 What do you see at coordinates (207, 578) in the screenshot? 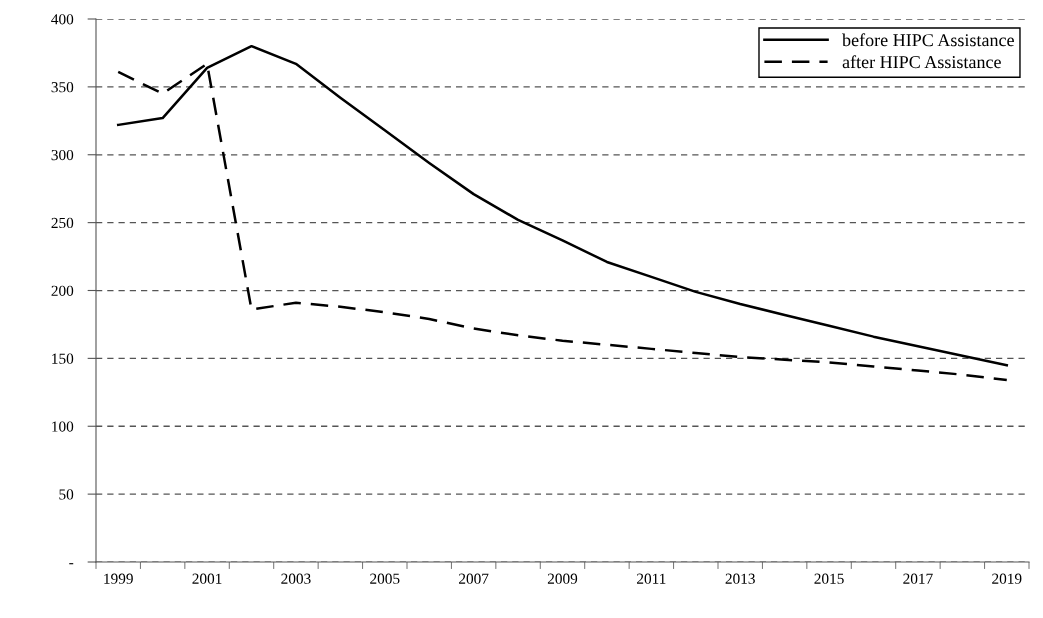
I see `x-tick-label: 2001` at bounding box center [207, 578].